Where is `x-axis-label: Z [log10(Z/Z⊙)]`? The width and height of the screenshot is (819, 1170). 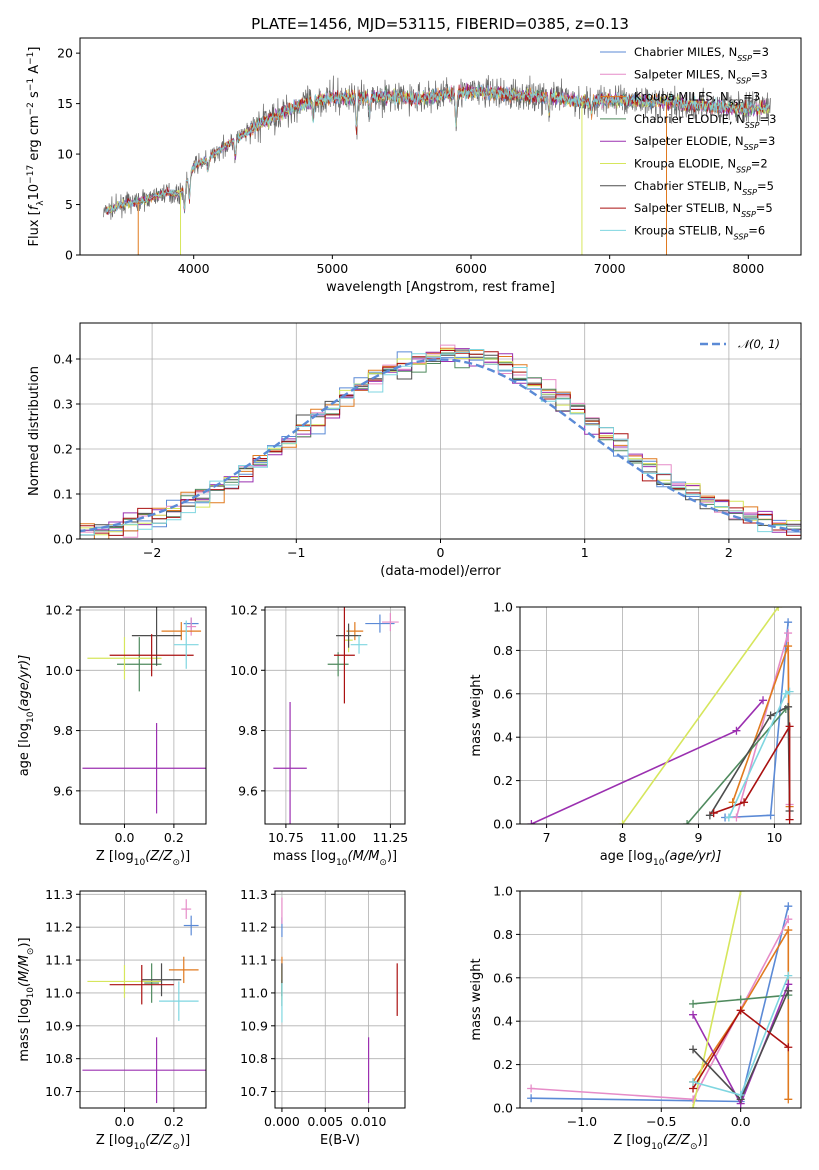 x-axis-label: Z [log10(Z/Z⊙)] is located at coordinates (143, 1142).